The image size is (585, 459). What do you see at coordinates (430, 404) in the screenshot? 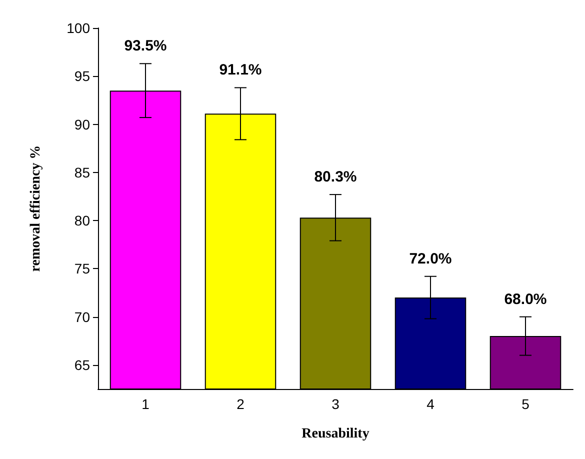
I see `x-tick-label: 4` at bounding box center [430, 404].